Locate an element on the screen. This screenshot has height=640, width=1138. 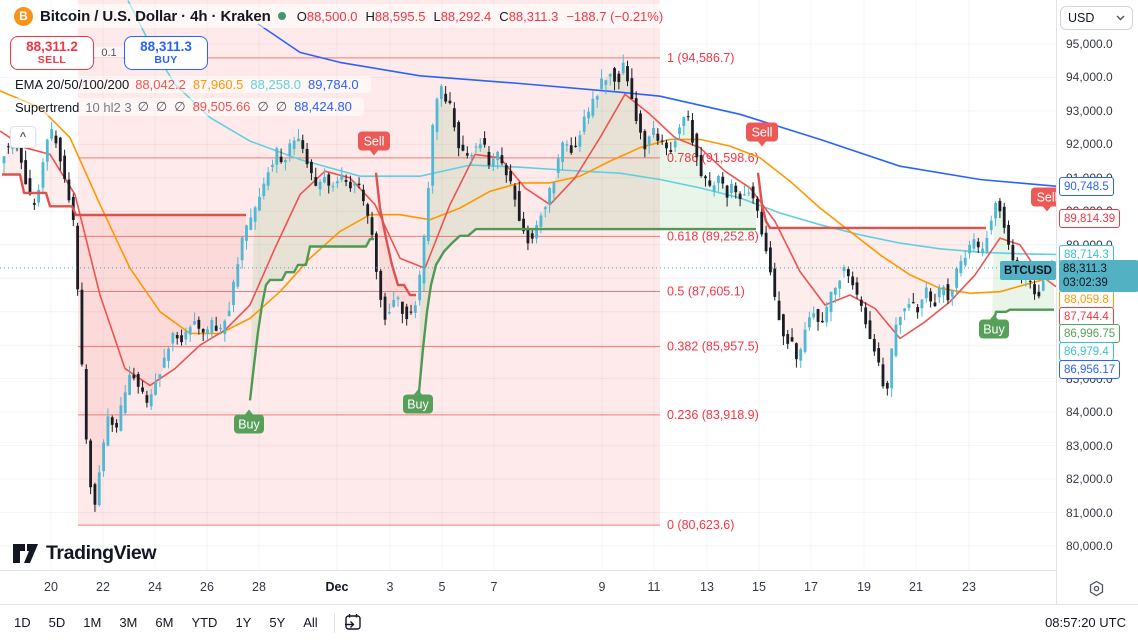
indicator-price-label: 86,996.75 is located at coordinates (1090, 333).